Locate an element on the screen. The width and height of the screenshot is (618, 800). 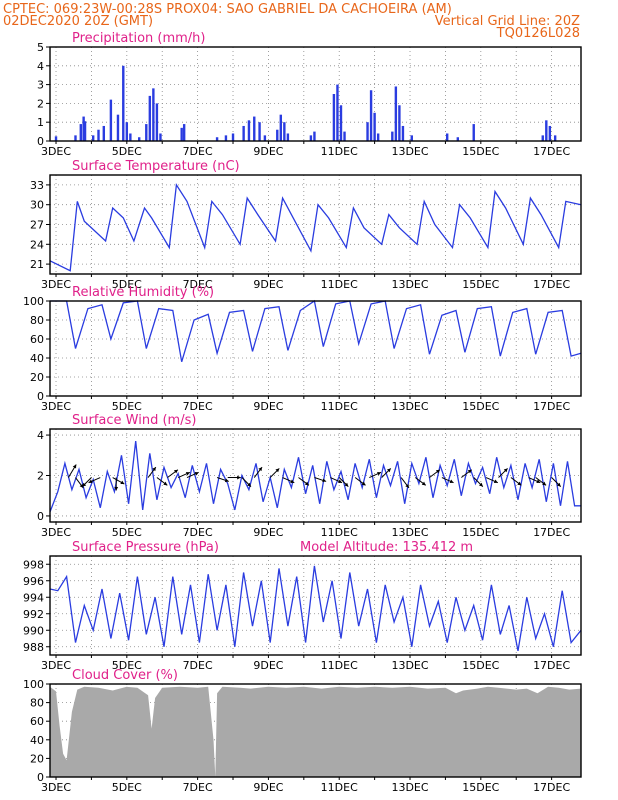
y-tick-label: 80 is located at coordinates (37, 320).